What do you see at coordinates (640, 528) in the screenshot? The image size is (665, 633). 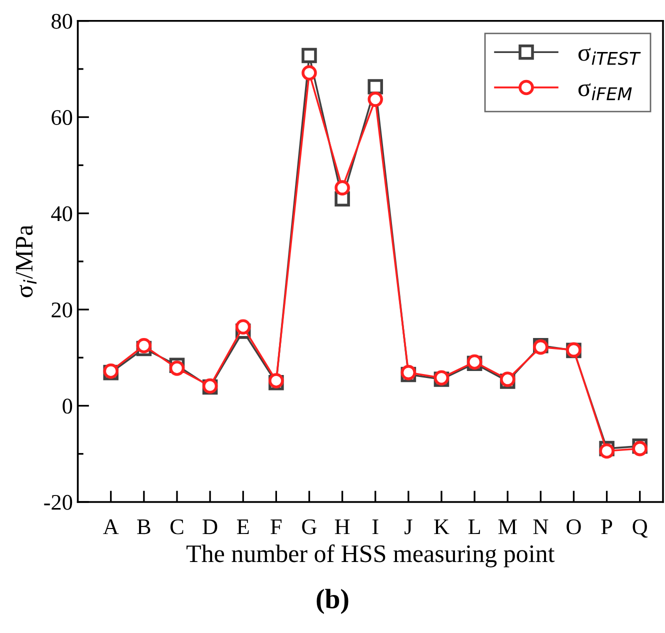 I see `x-tick-label: Q` at bounding box center [640, 528].